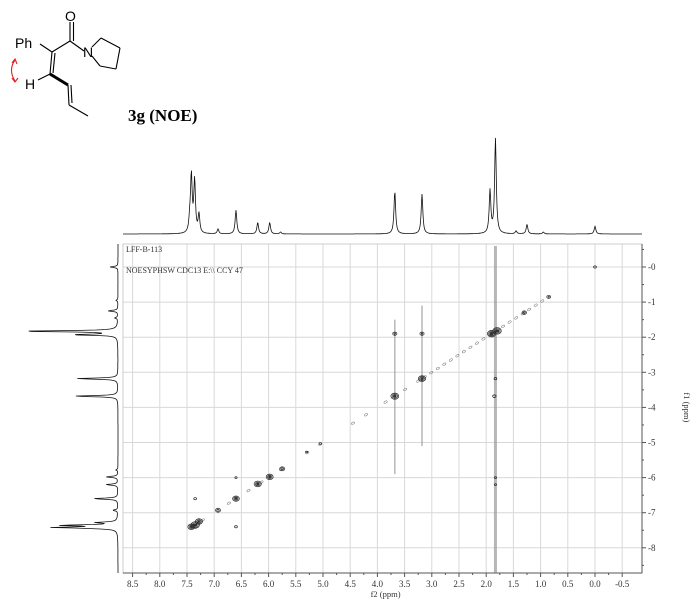 This screenshot has height=616, width=700. I want to click on info-line: LFF-B-113, so click(144, 249).